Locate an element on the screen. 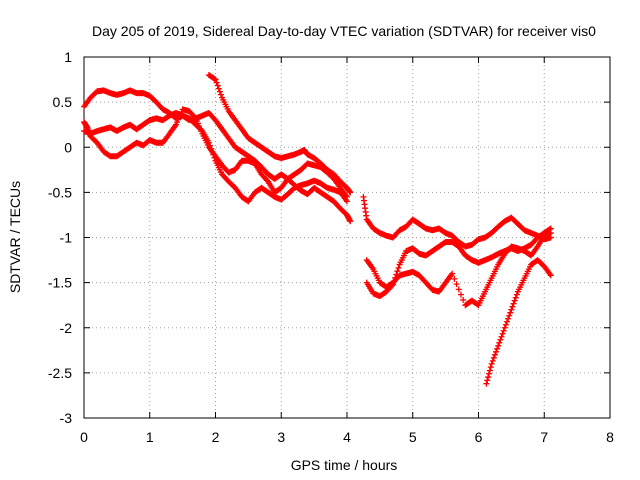 Image resolution: width=640 pixels, height=480 pixels. y-axis-label: SDTVAR / TECUs is located at coordinates (15, 237).